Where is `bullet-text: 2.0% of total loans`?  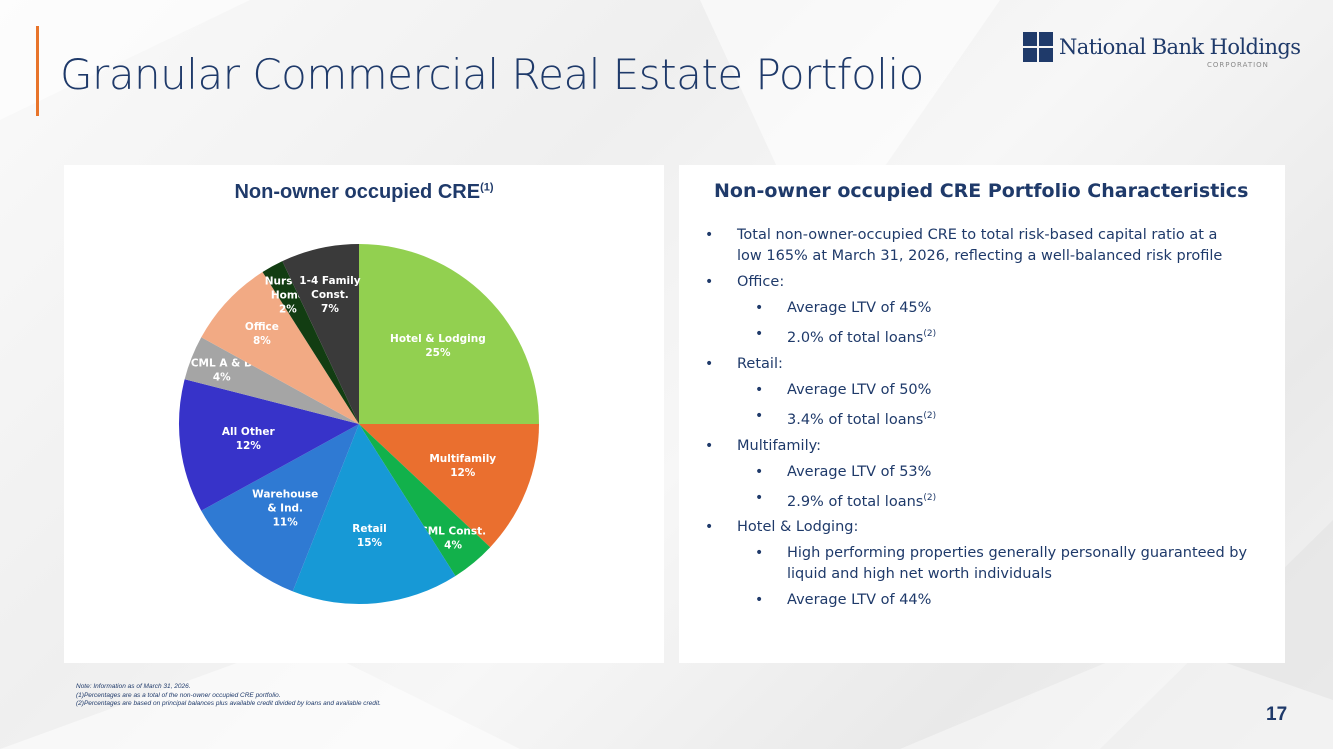 bullet-text: 2.0% of total loans is located at coordinates (855, 337).